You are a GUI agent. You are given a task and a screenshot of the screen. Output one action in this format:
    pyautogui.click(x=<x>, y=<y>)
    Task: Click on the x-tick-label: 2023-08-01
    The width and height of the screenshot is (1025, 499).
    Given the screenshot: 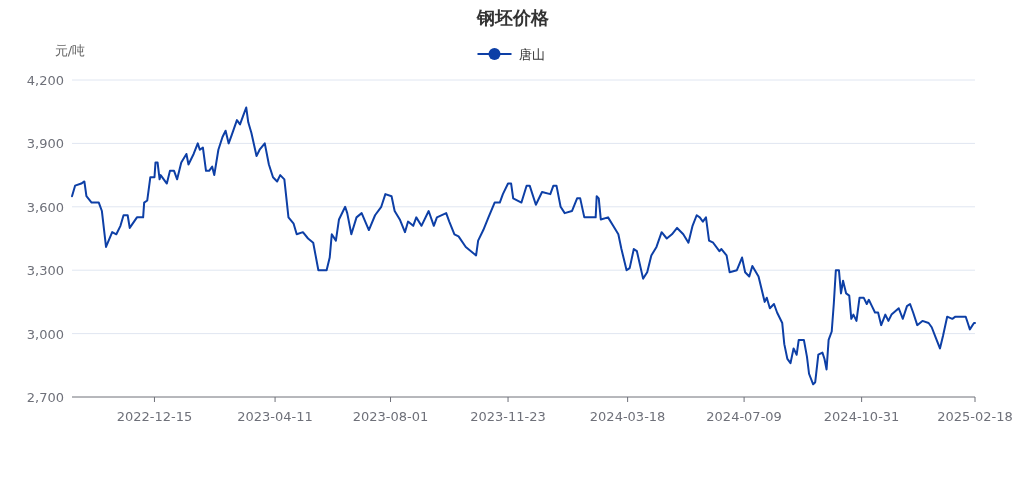 What is the action you would take?
    pyautogui.click(x=390, y=416)
    